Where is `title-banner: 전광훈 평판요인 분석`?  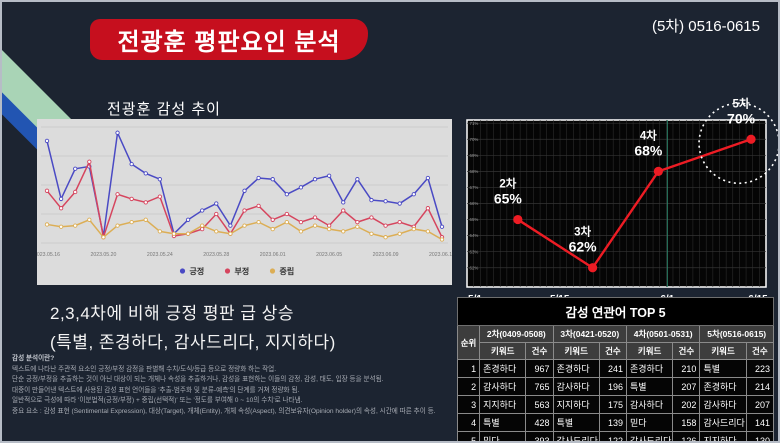 title-banner: 전광훈 평판요인 분석 is located at coordinates (229, 39).